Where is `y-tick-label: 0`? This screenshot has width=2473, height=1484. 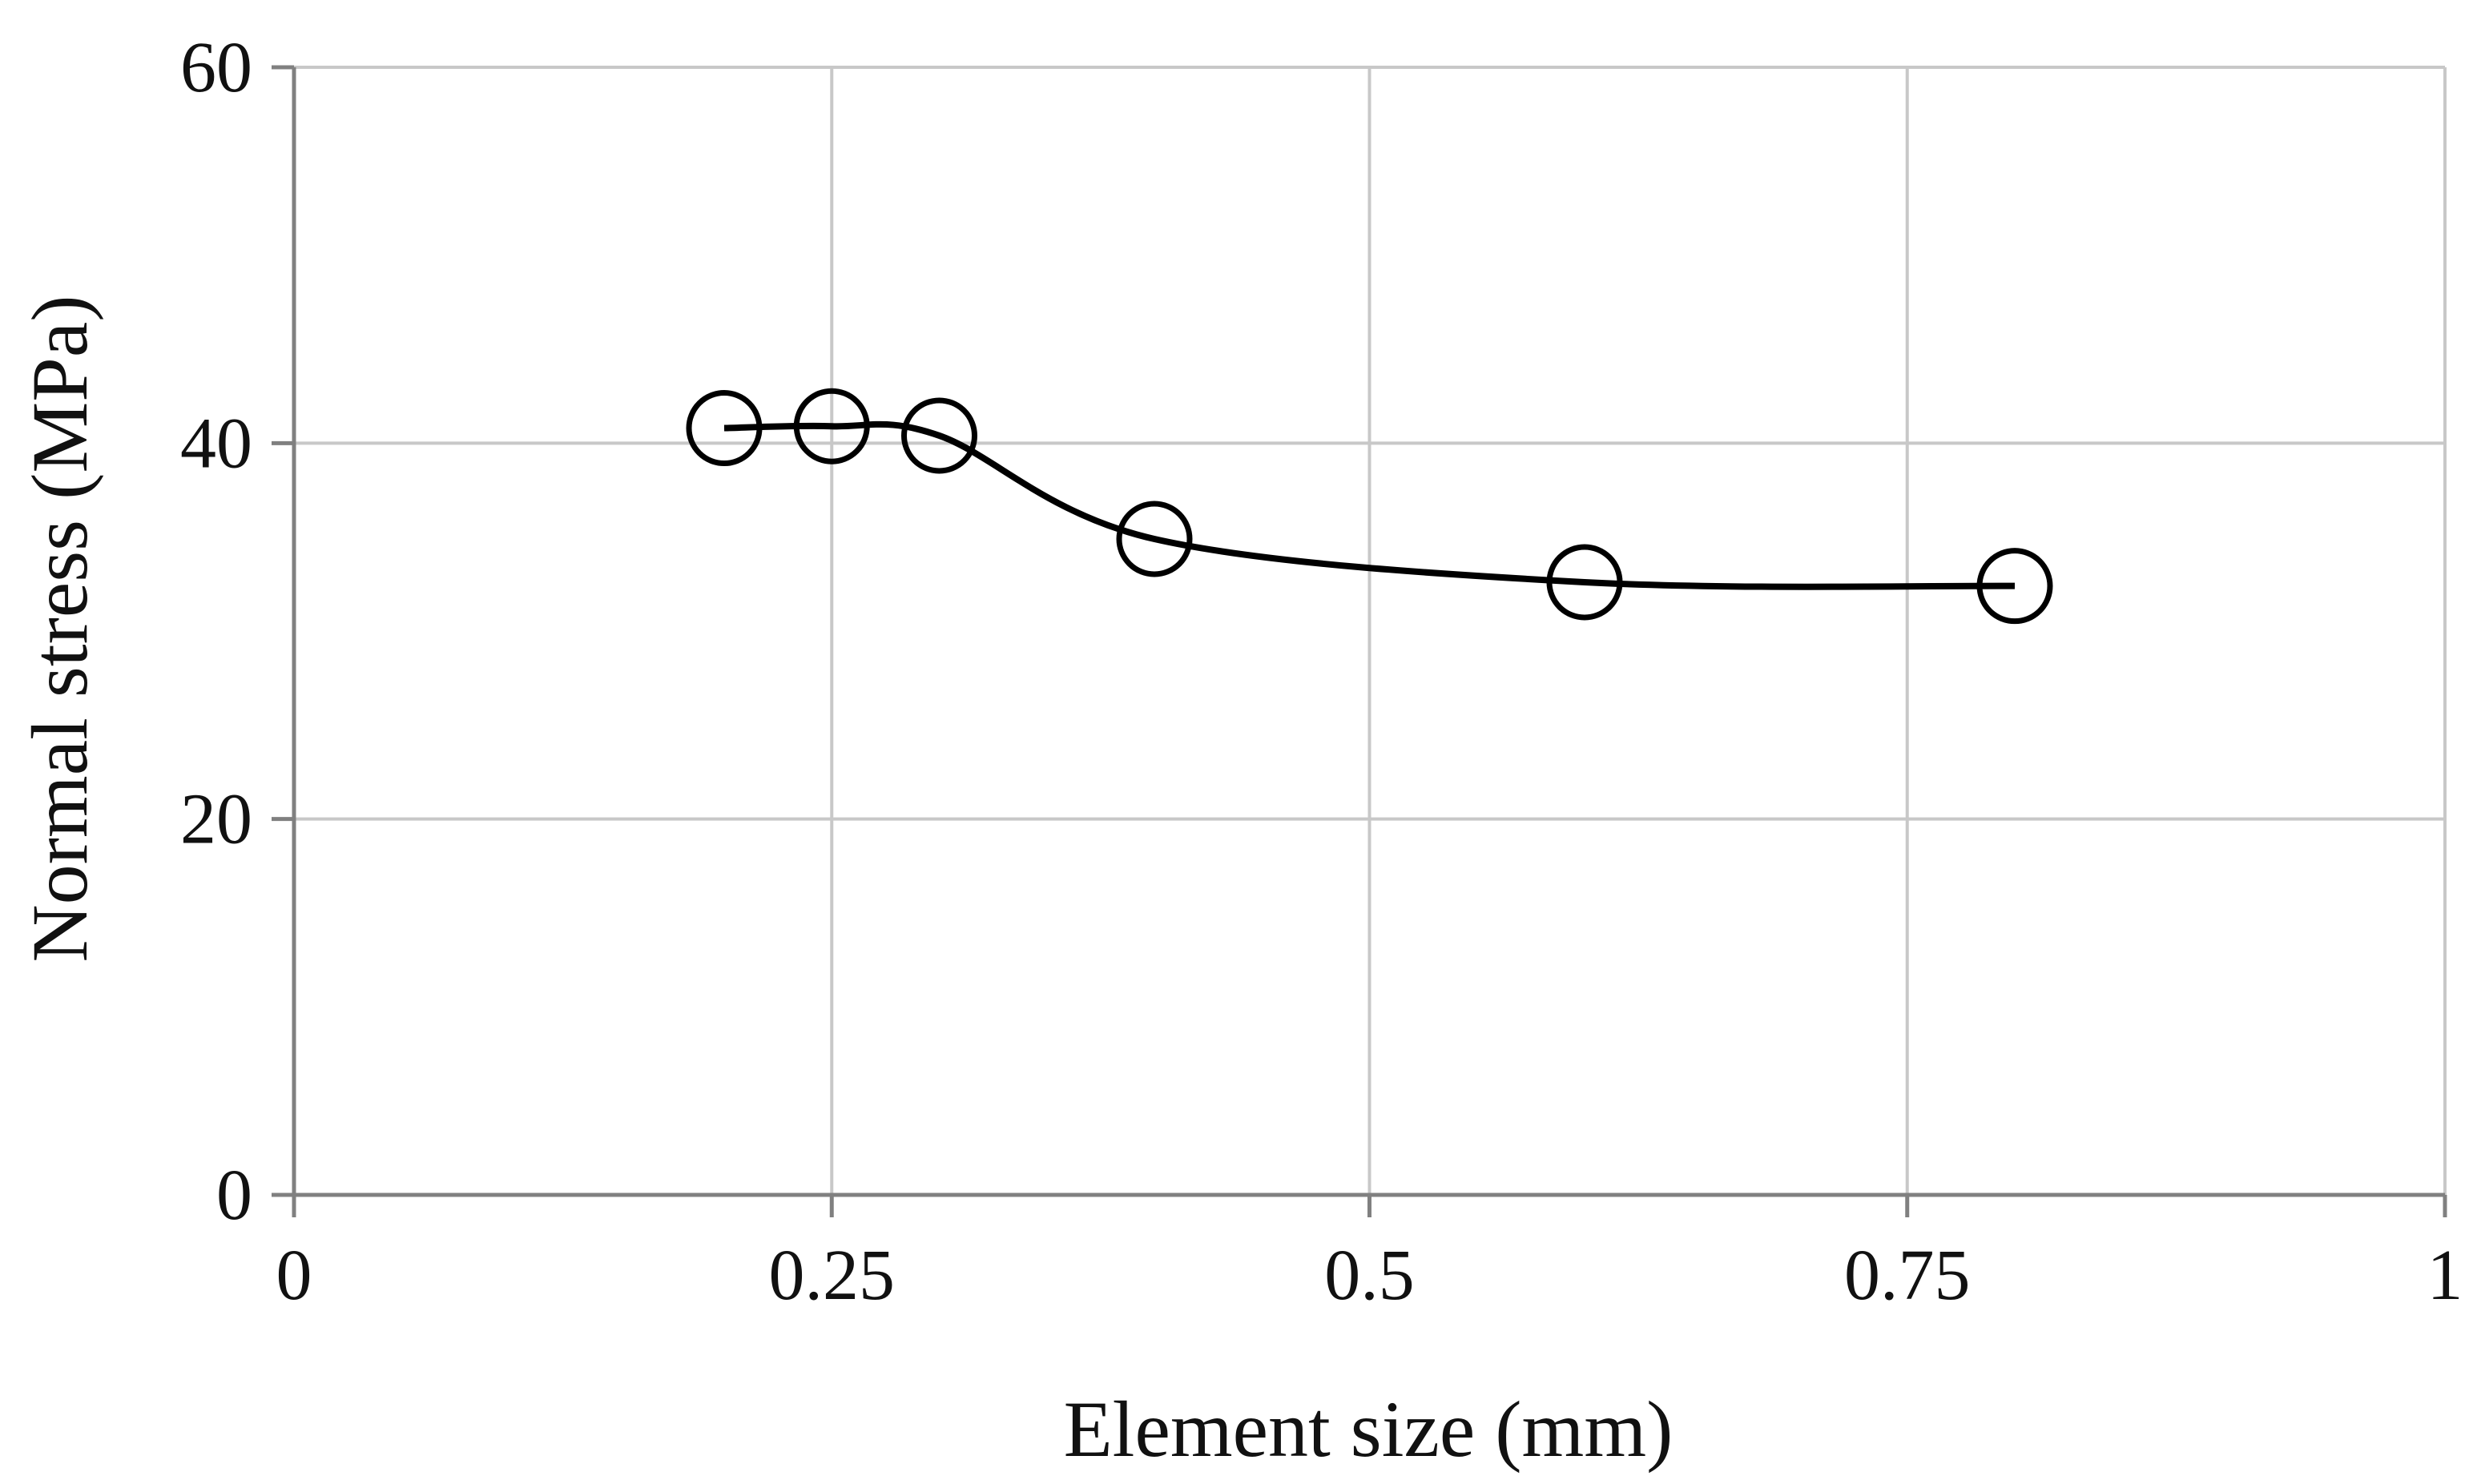
y-tick-label: 0 is located at coordinates (234, 1195).